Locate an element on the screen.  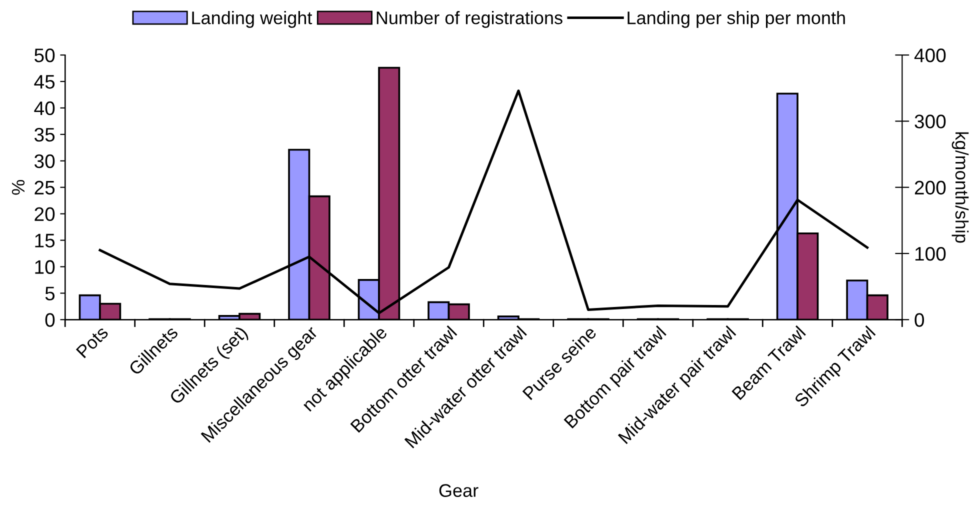
y-tick-label: 35 is located at coordinates (44, 135).